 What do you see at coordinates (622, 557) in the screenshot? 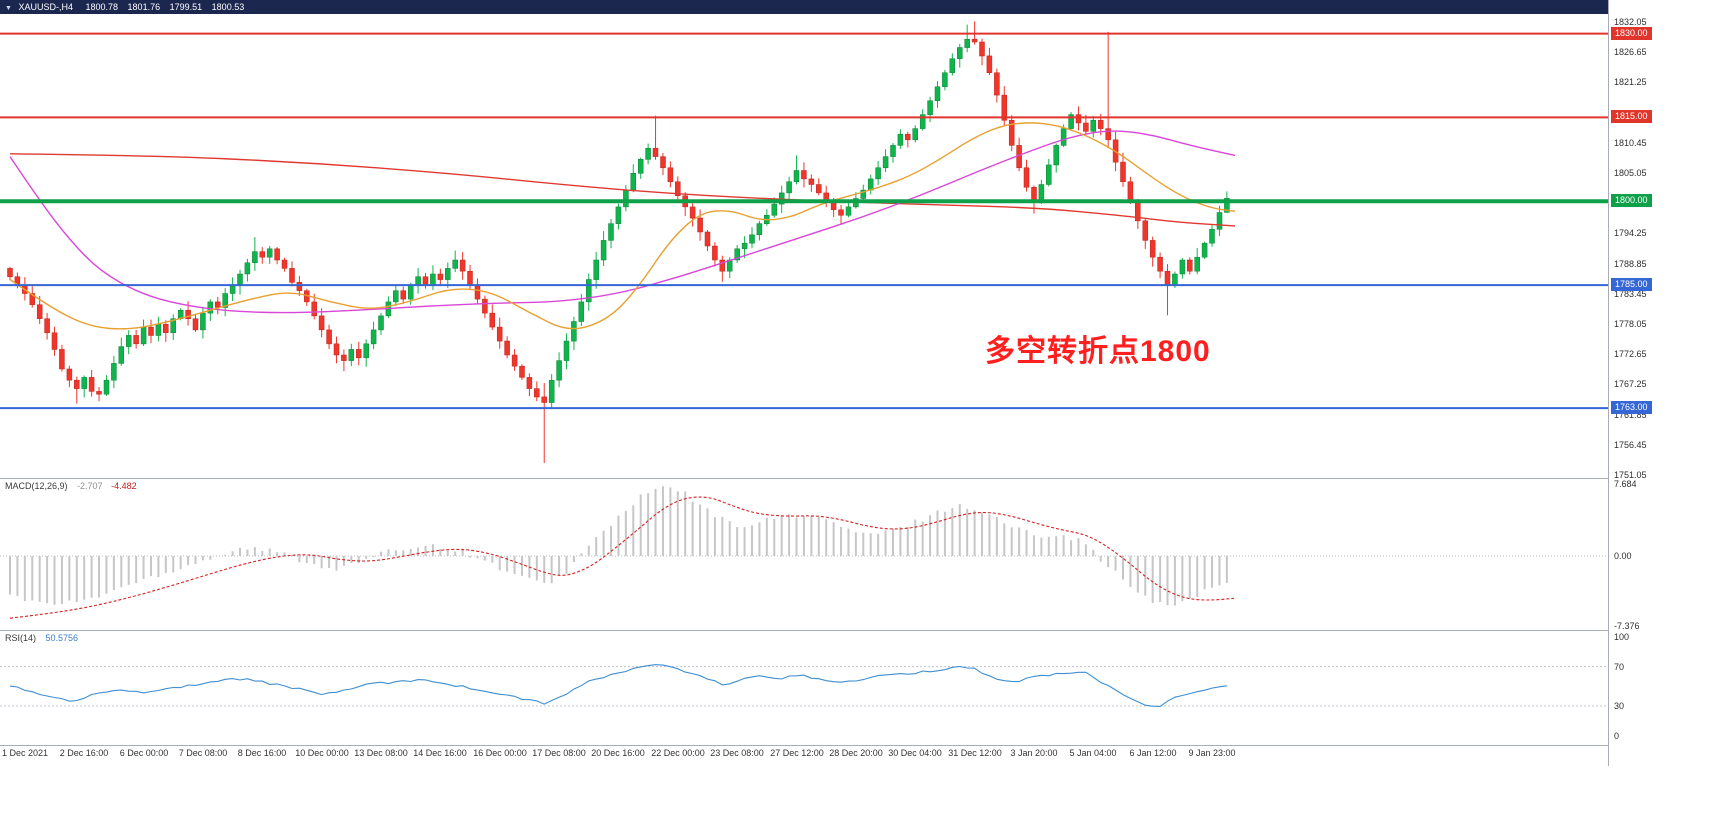
I see `macd-signal-line` at bounding box center [622, 557].